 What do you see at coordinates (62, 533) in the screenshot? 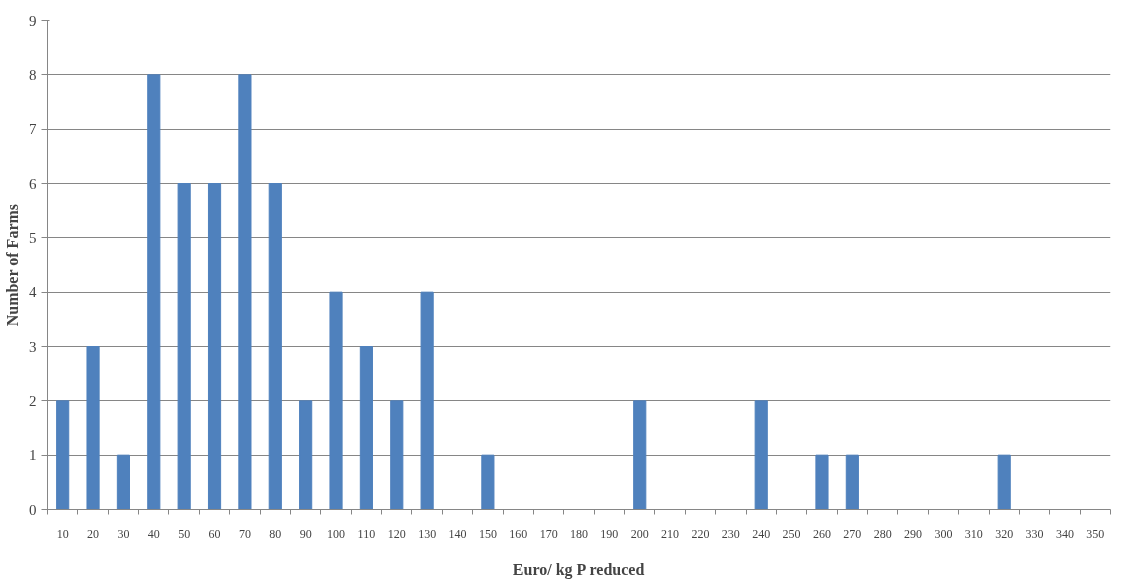
I see `x-tick-label: 10` at bounding box center [62, 533].